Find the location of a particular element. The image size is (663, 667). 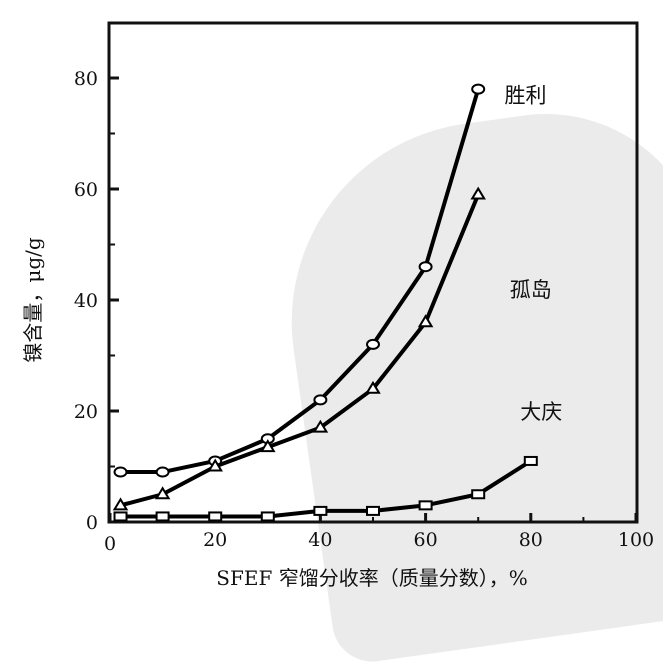

y-tick-label: 60 is located at coordinates (86, 190).